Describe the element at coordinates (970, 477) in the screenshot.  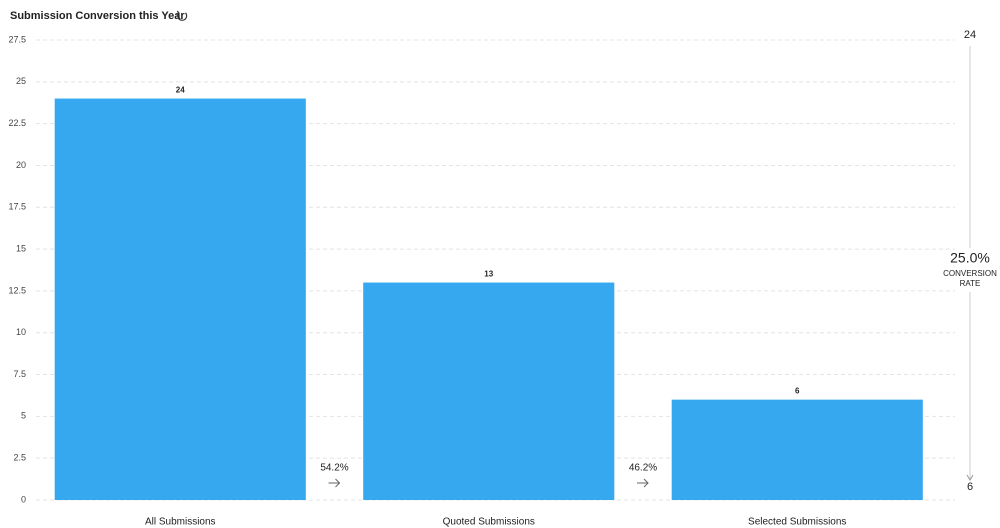
I see `funnel-arrow` at that location.